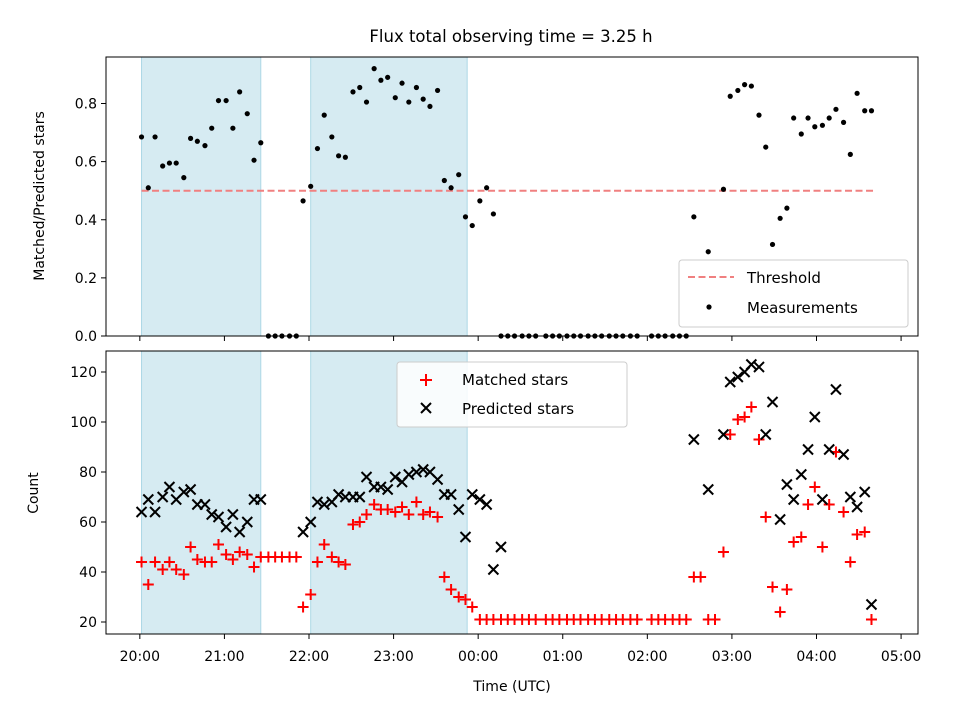  Describe the element at coordinates (393, 657) in the screenshot. I see `x-tick-label: 23:00` at that location.